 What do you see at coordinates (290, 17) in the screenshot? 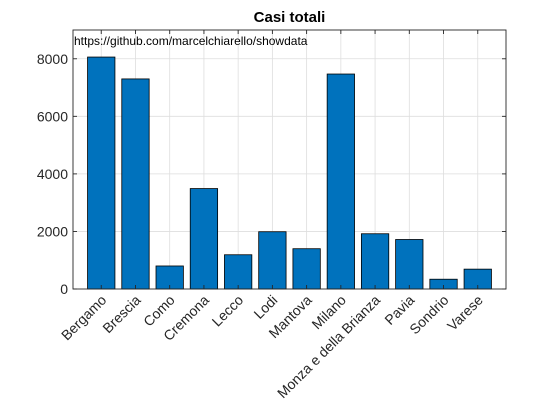
I see `chart-title: Casi totali` at bounding box center [290, 17].